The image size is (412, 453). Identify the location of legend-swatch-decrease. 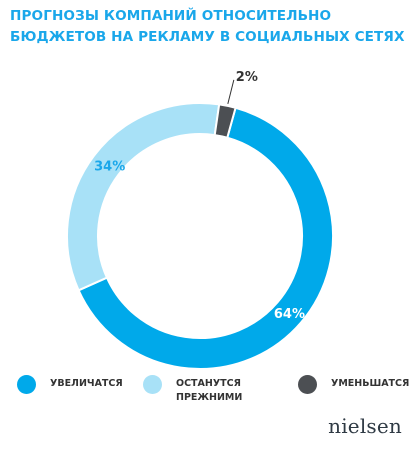
(307, 384).